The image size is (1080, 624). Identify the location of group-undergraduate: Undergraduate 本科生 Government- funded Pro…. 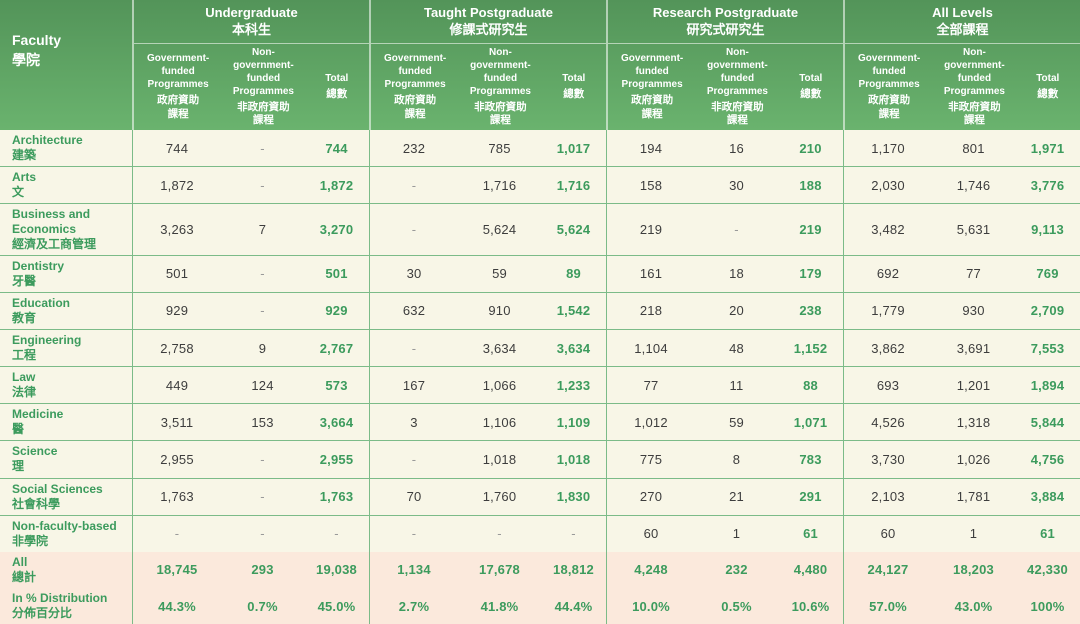
(250, 65).